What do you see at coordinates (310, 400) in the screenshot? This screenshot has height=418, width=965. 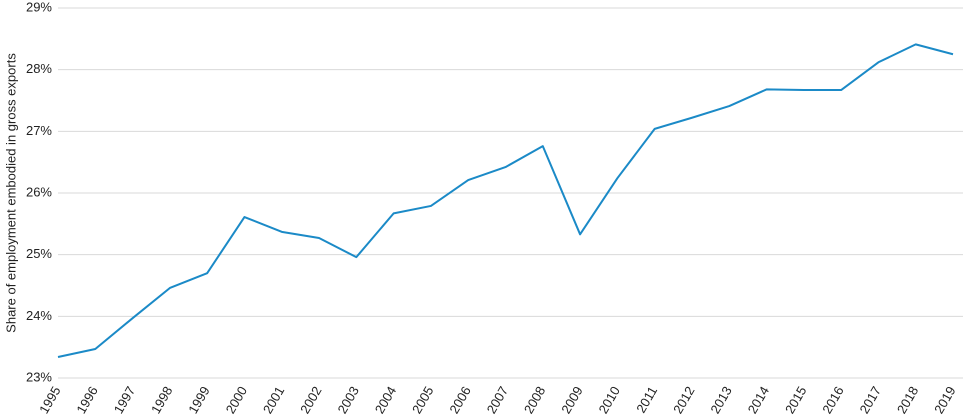 I see `x-tick-label: 2002` at bounding box center [310, 400].